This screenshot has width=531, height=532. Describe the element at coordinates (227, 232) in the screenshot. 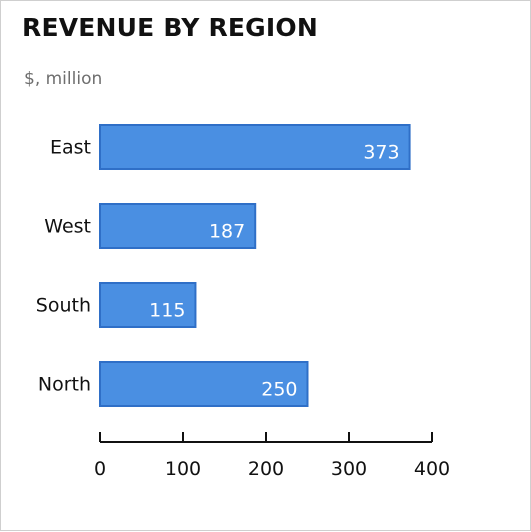

I see `value-label-west: 187` at that location.